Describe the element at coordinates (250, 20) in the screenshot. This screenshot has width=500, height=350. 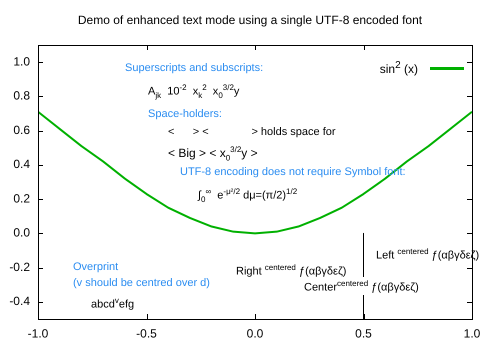
I see `chart-title: Demo of enhanced text mode using a single UTF-8 encoded font` at that location.